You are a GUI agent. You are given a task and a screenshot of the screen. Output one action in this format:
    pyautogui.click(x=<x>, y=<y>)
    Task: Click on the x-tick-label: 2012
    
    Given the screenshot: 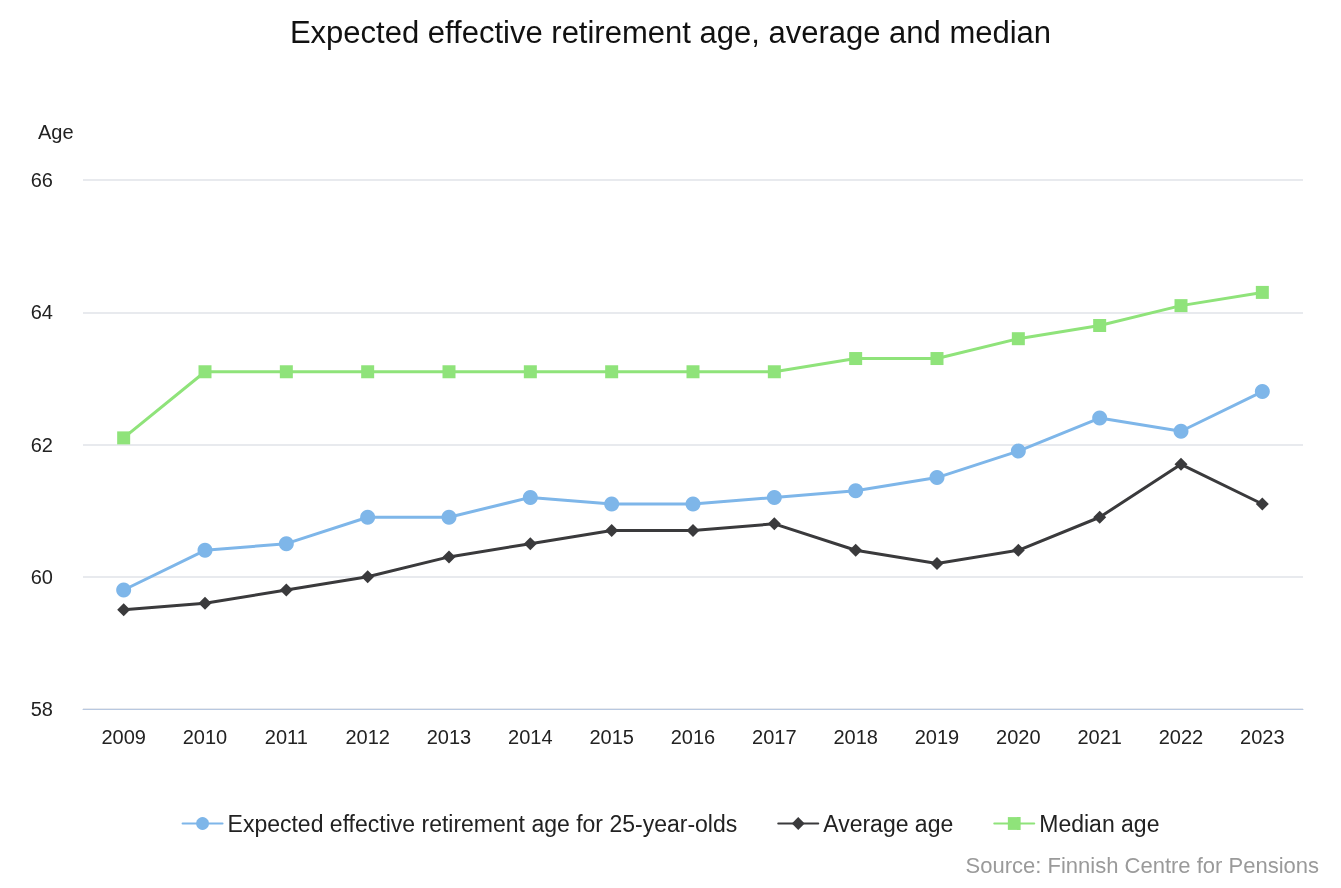 What is the action you would take?
    pyautogui.click(x=367, y=737)
    